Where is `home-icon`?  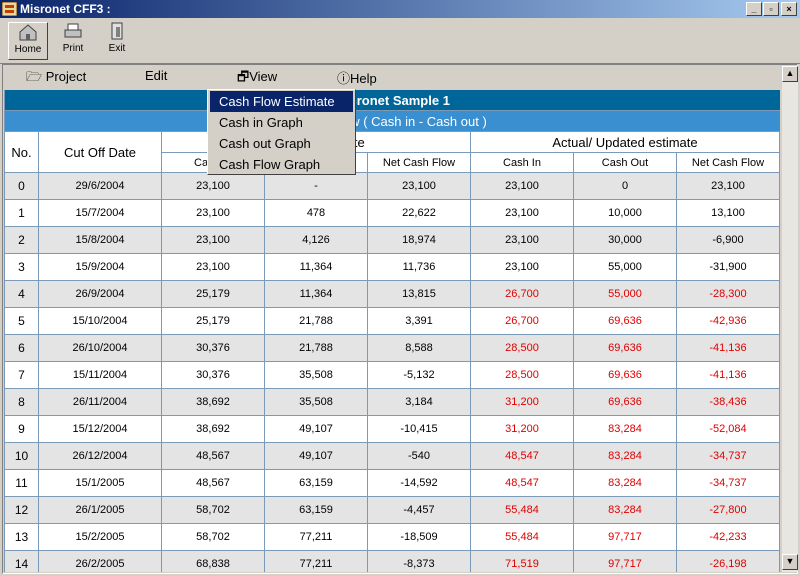 home-icon is located at coordinates (28, 32).